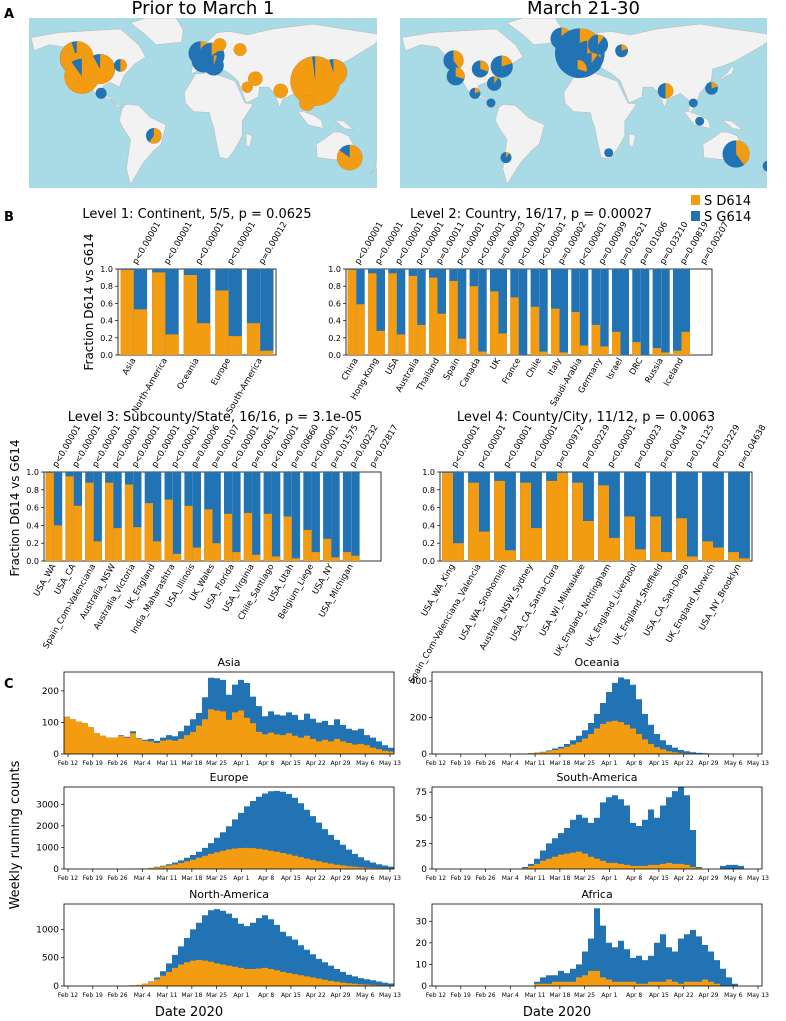 This screenshot has height=1021, width=786. What do you see at coordinates (418, 682) in the screenshot?
I see `y-tick-label: 400` at bounding box center [418, 682].